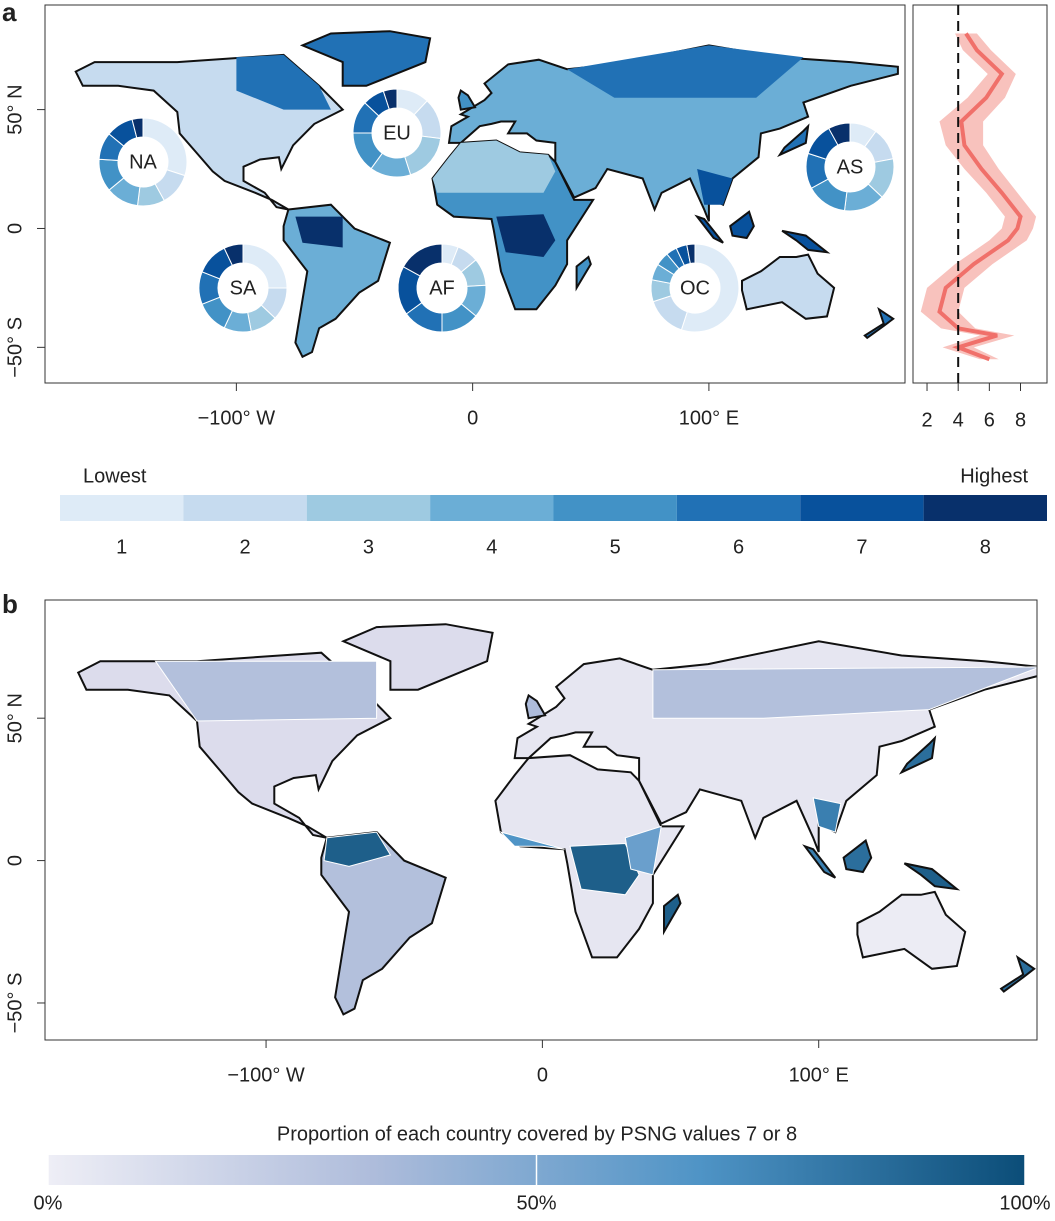 The width and height of the screenshot is (1055, 1221). What do you see at coordinates (115, 476) in the screenshot?
I see `legend-low: Lowest` at bounding box center [115, 476].